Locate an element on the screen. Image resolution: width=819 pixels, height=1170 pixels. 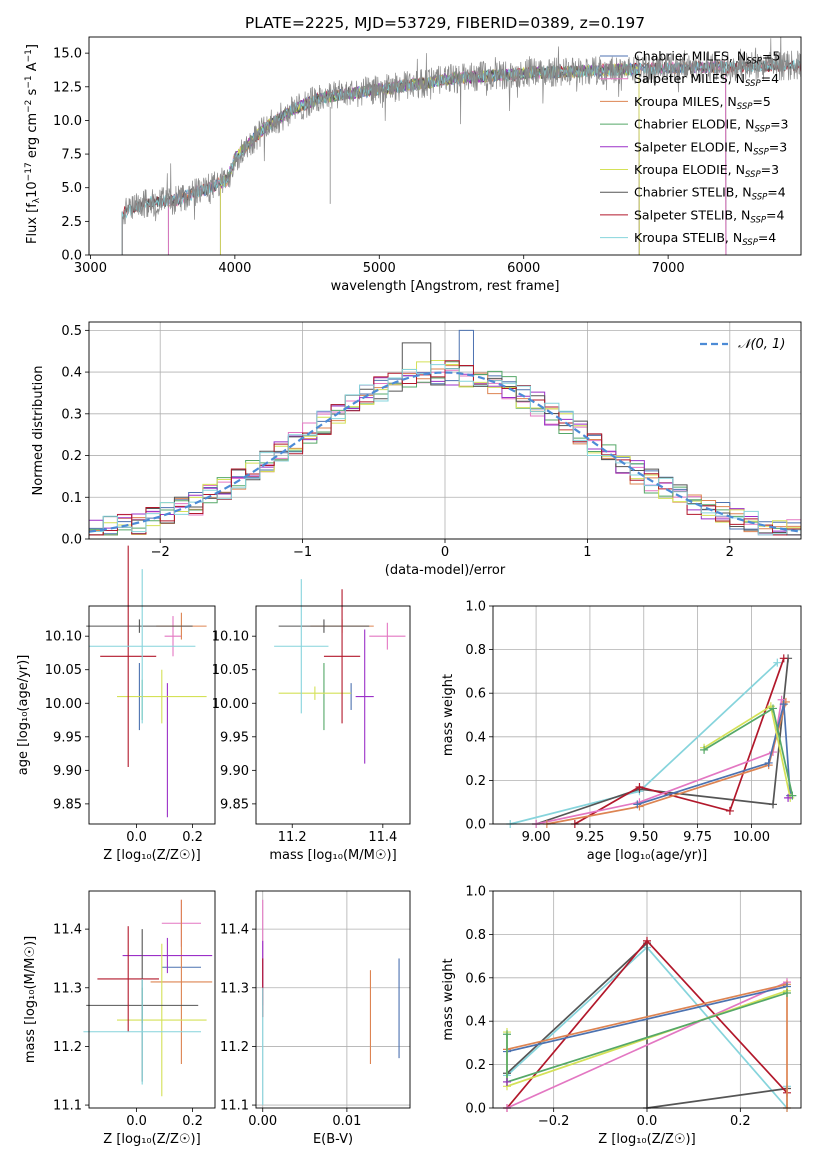
weight-marker-chabrier_stelib is located at coordinates (773, 804).